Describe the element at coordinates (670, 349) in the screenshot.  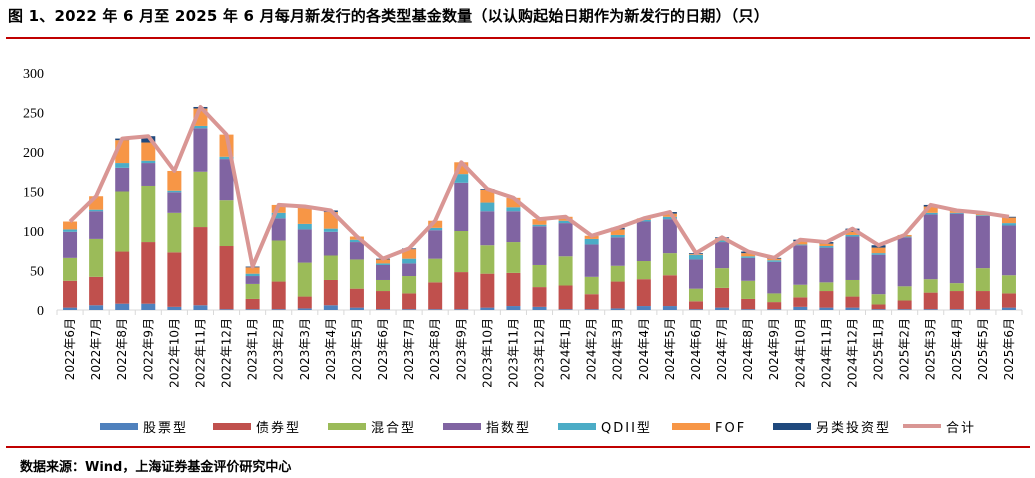
I see `x-tick-label: 2024年5月` at that location.